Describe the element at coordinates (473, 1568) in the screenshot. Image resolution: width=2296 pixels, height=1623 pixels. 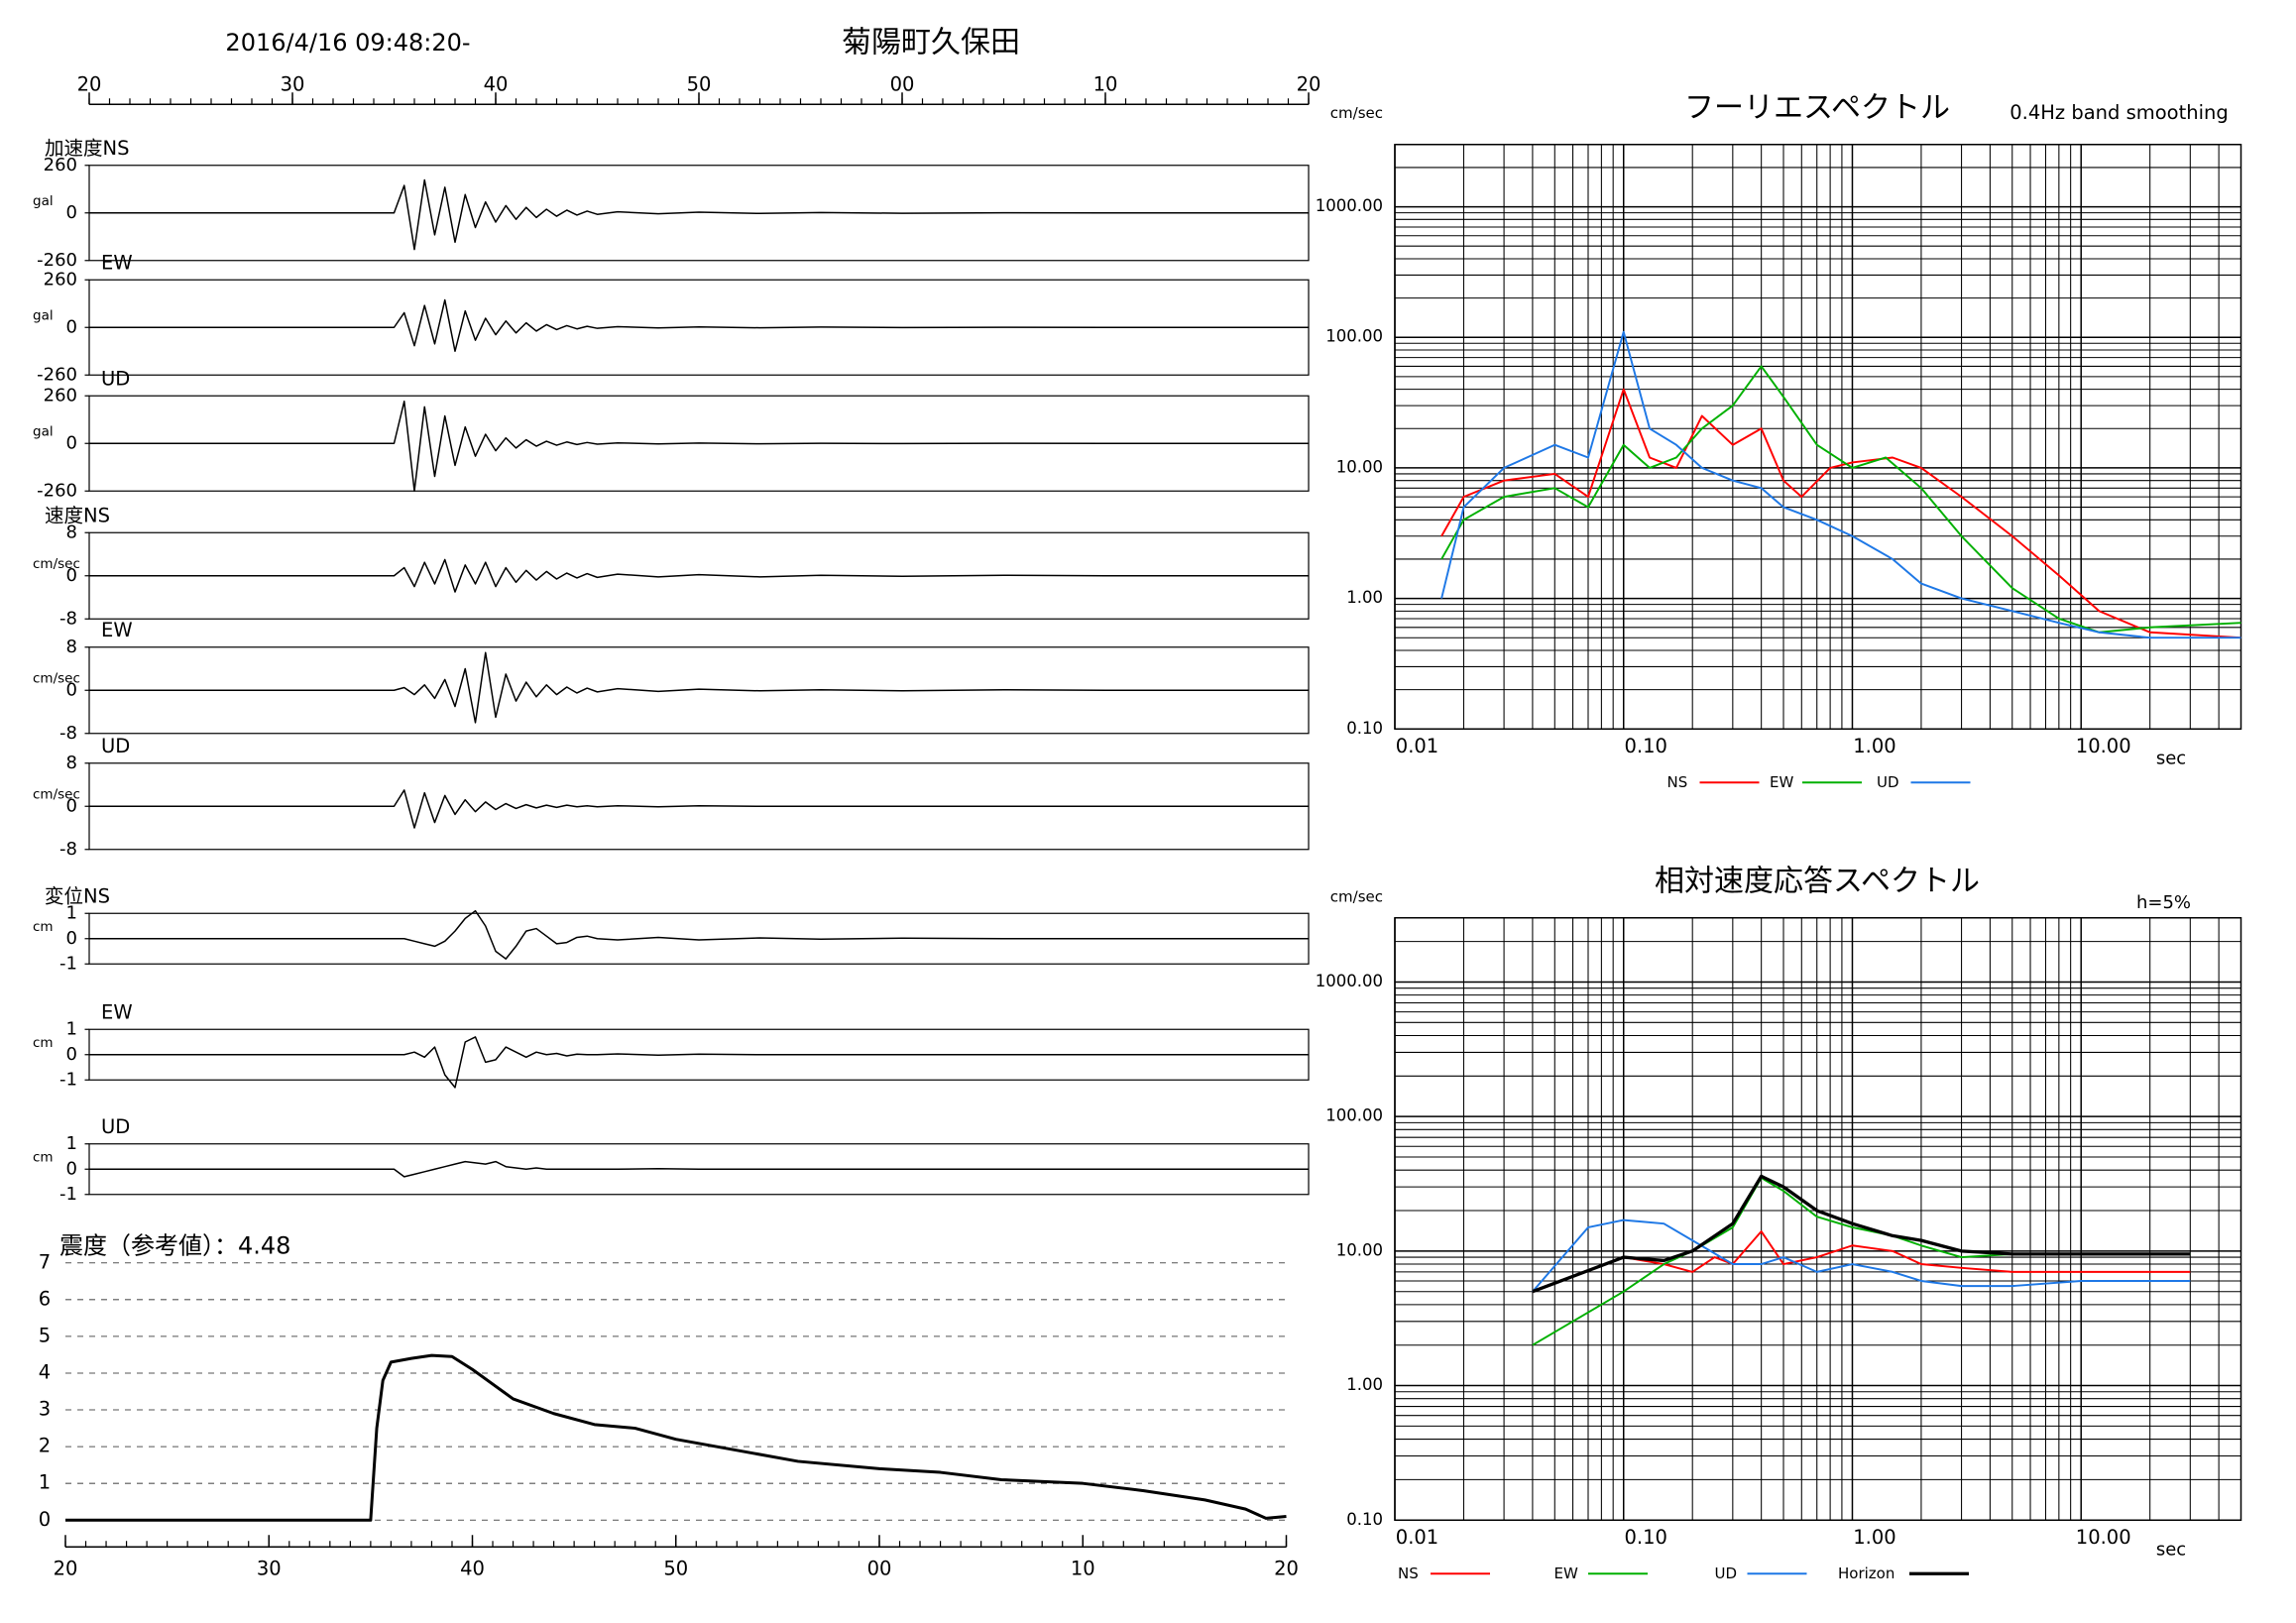
I see `x-tick-label: 40` at that location.